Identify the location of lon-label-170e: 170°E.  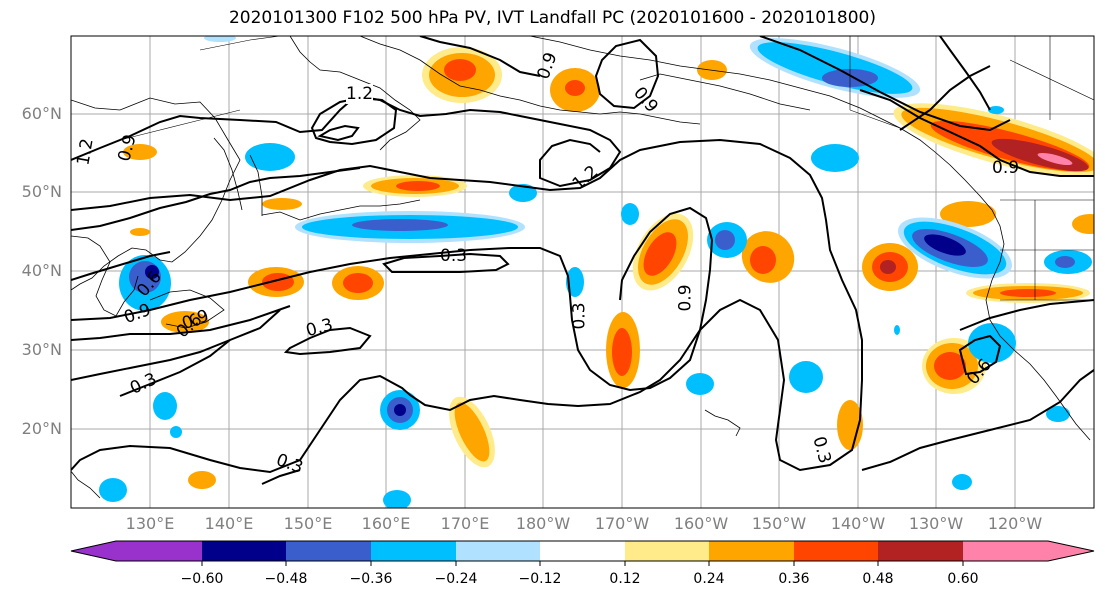
(465, 523).